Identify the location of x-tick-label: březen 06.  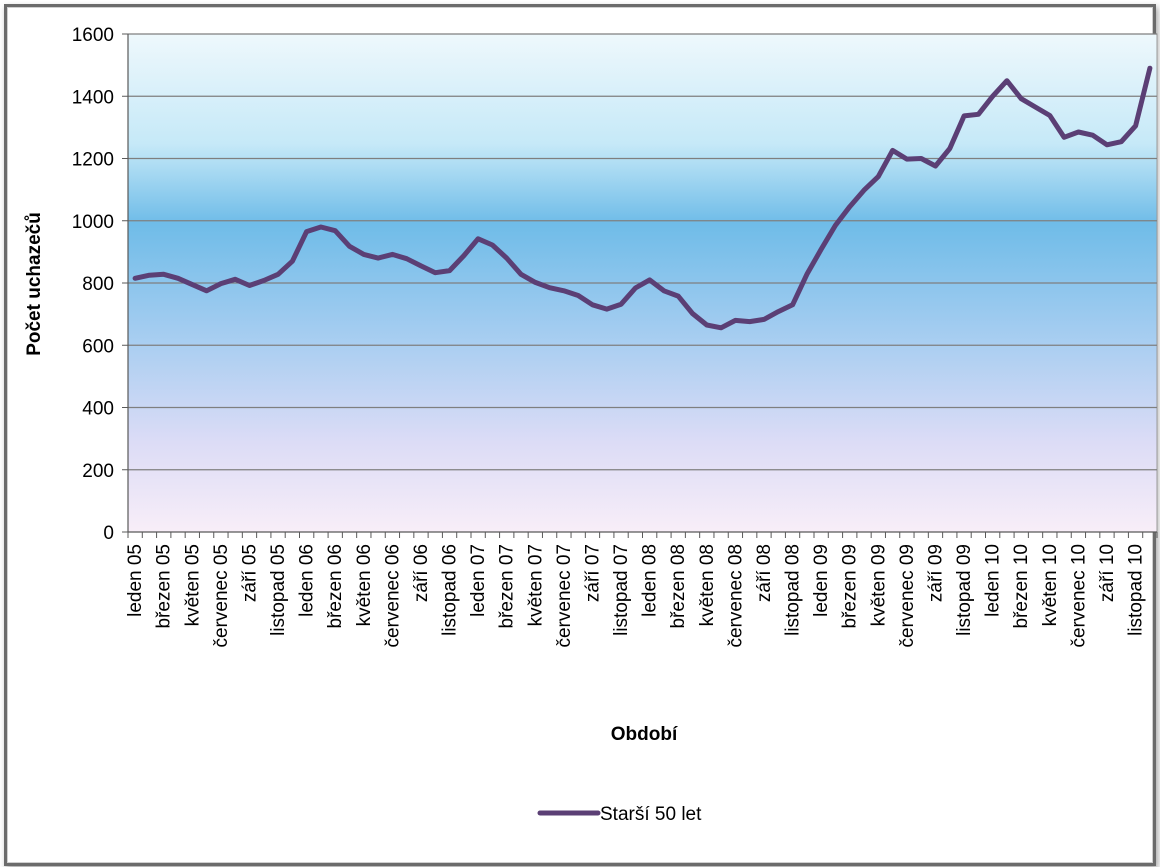
(335, 586).